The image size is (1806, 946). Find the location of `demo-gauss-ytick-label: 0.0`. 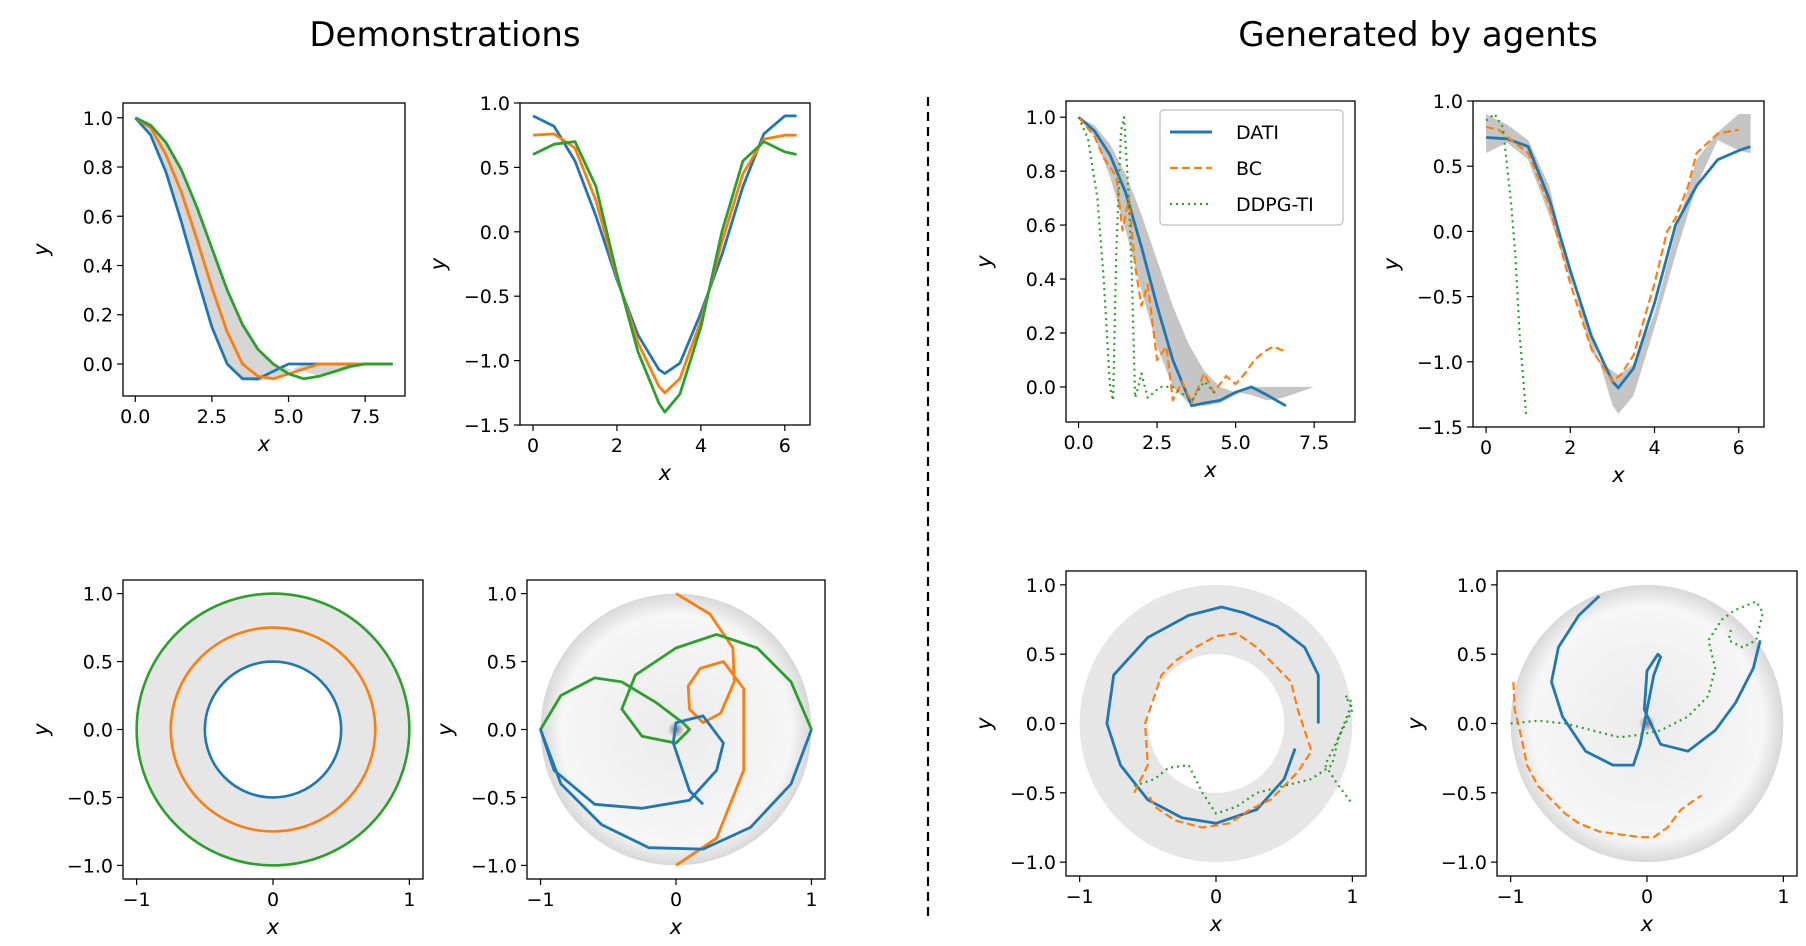

demo-gauss-ytick-label: 0.0 is located at coordinates (98, 365).